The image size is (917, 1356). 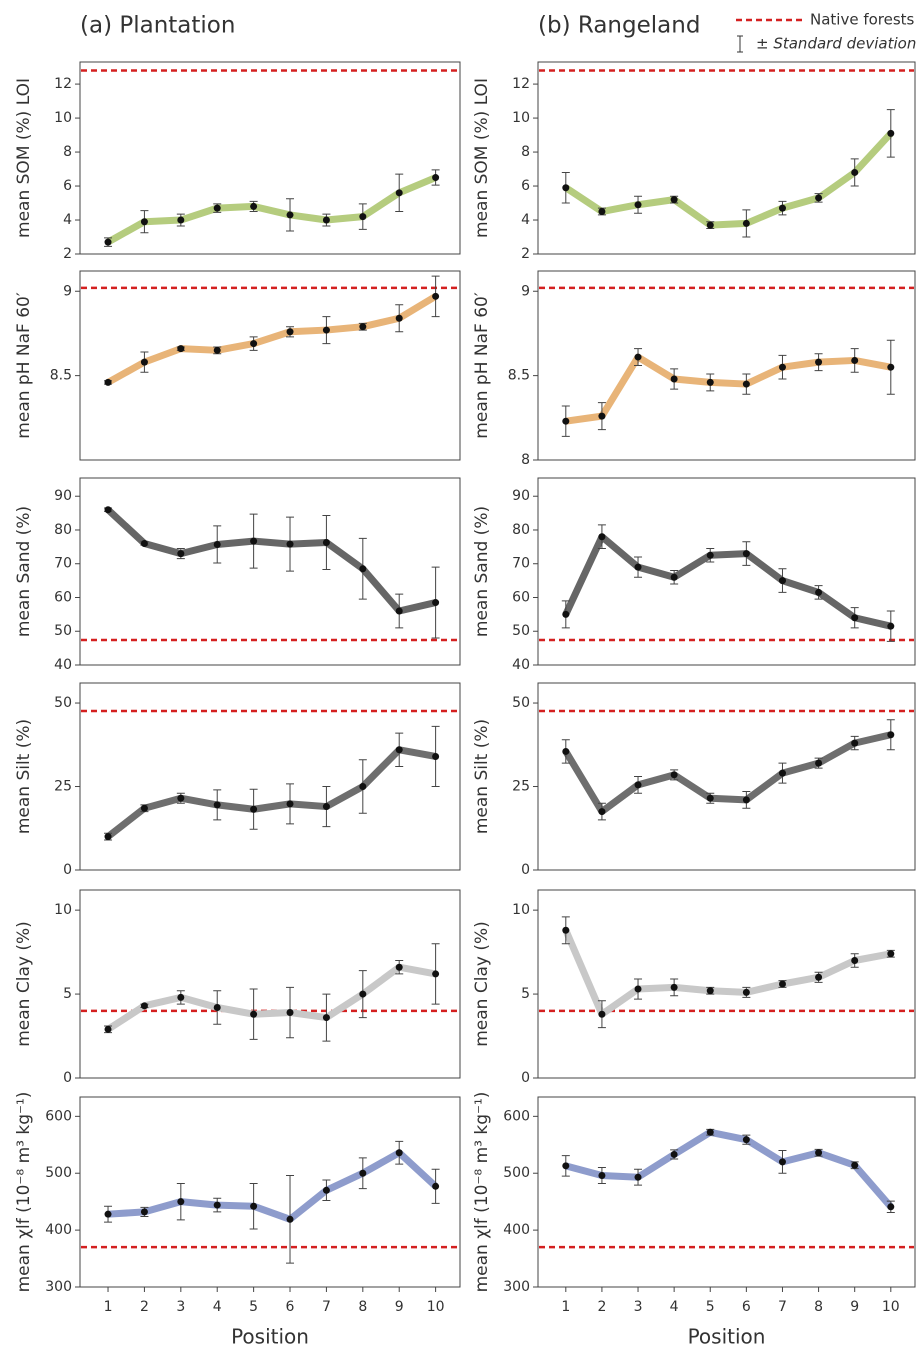 I want to click on x-tick-label: 5, so click(x=710, y=1307).